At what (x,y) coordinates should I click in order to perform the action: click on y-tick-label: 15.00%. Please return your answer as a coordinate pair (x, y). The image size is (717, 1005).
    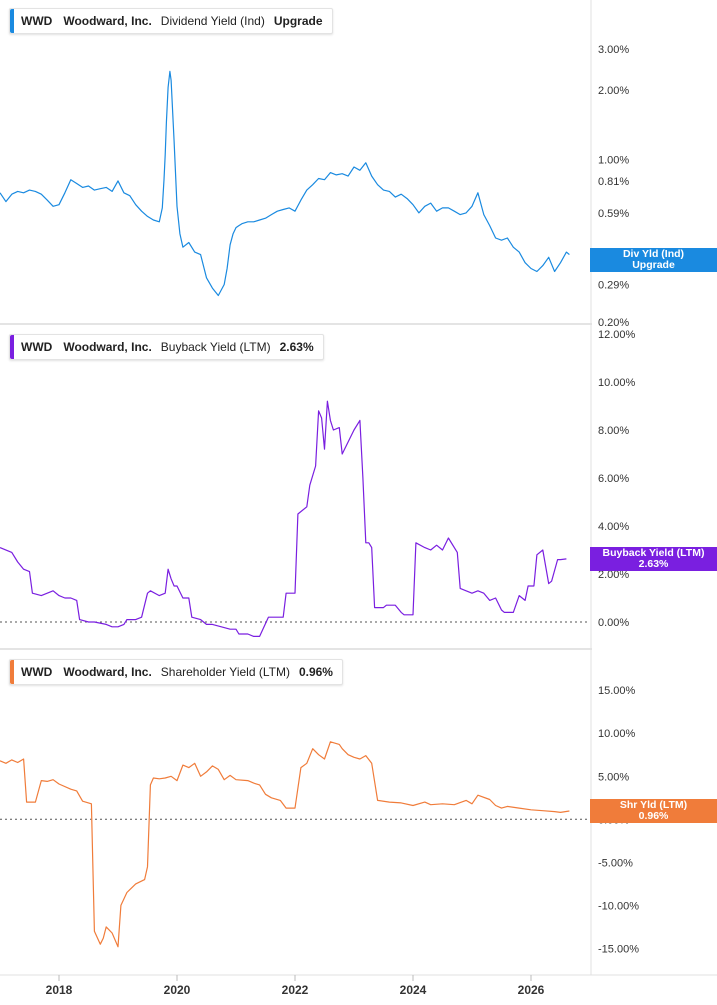
    Looking at the image, I should click on (617, 691).